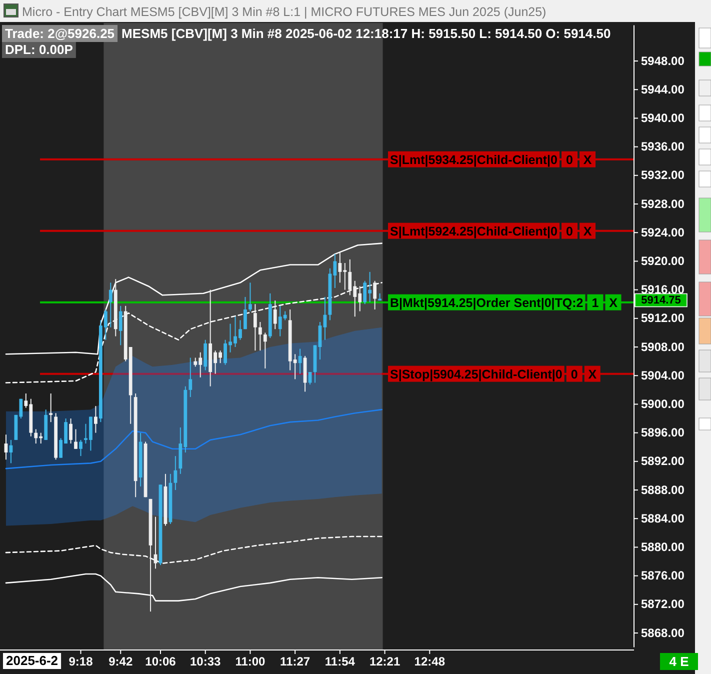 Image resolution: width=711 pixels, height=674 pixels. I want to click on y-tick-label: 5932.00, so click(663, 175).